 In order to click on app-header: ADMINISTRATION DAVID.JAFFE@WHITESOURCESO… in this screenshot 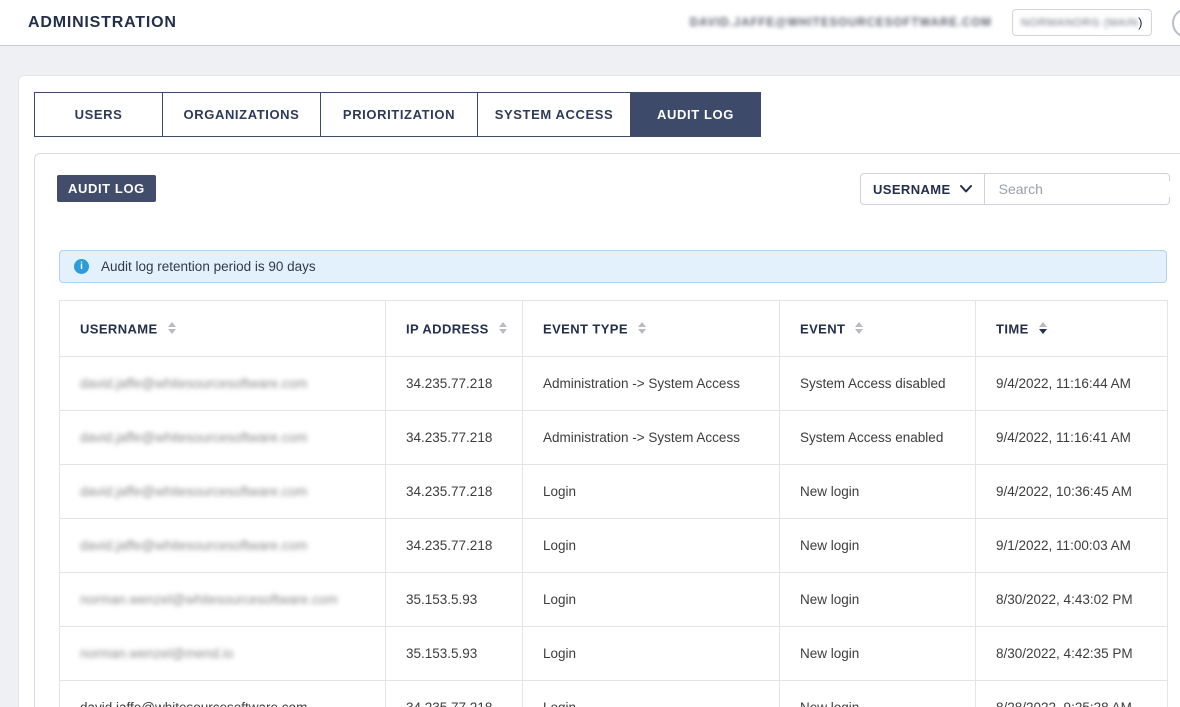, I will do `click(590, 23)`.